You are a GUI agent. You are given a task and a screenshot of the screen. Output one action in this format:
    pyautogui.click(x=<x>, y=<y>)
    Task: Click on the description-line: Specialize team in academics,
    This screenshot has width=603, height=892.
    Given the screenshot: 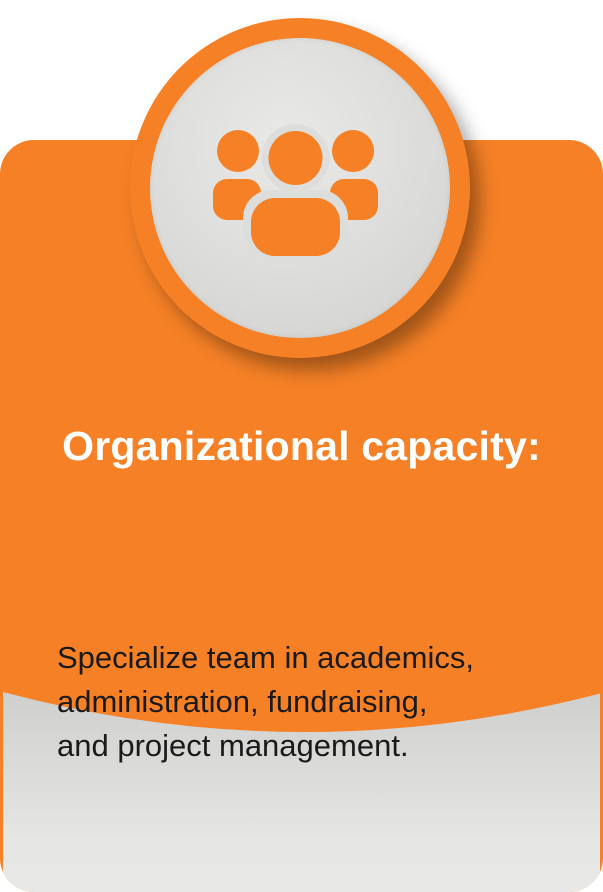 What is the action you would take?
    pyautogui.click(x=265, y=657)
    